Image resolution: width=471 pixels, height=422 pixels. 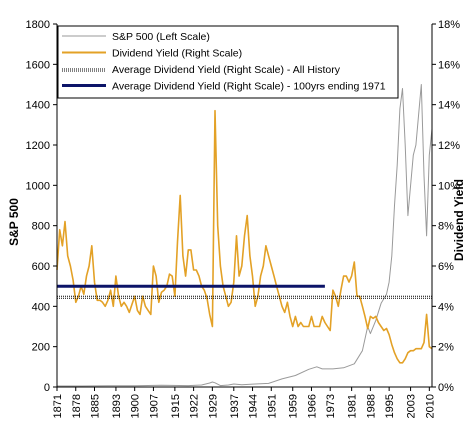 I want to click on legend-label-0: S&P 500 (Left Scale), so click(x=161, y=37).